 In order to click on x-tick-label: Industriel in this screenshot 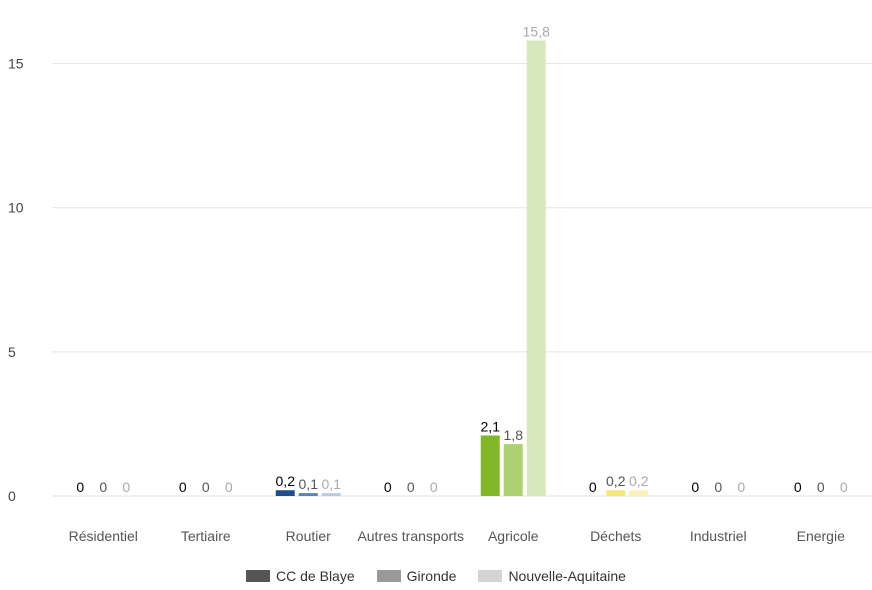, I will do `click(718, 536)`.